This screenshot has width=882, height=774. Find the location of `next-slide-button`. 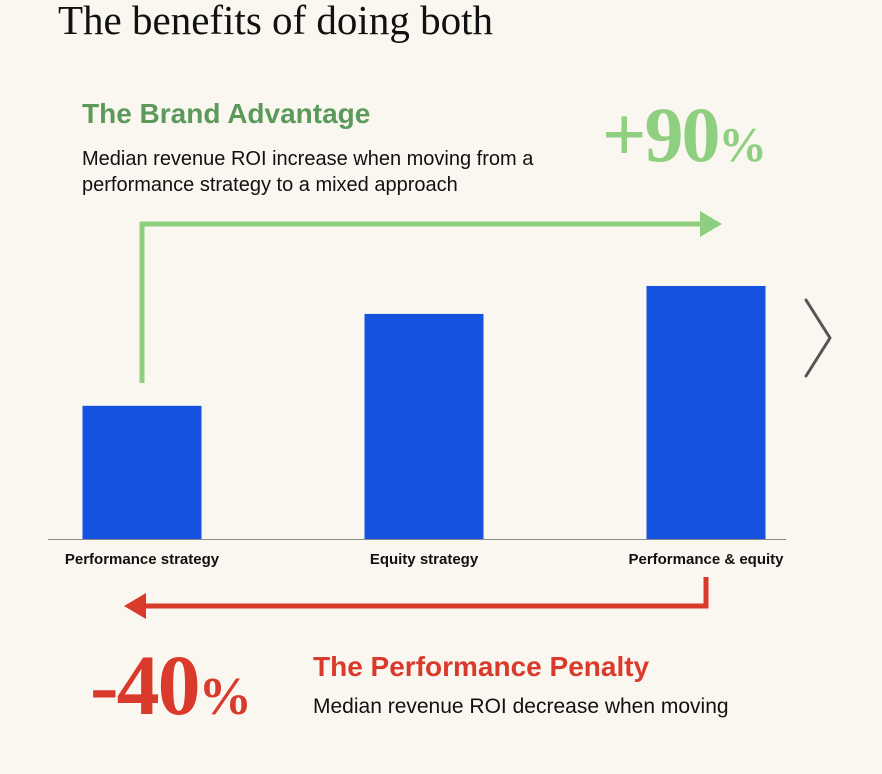

next-slide-button is located at coordinates (816, 338).